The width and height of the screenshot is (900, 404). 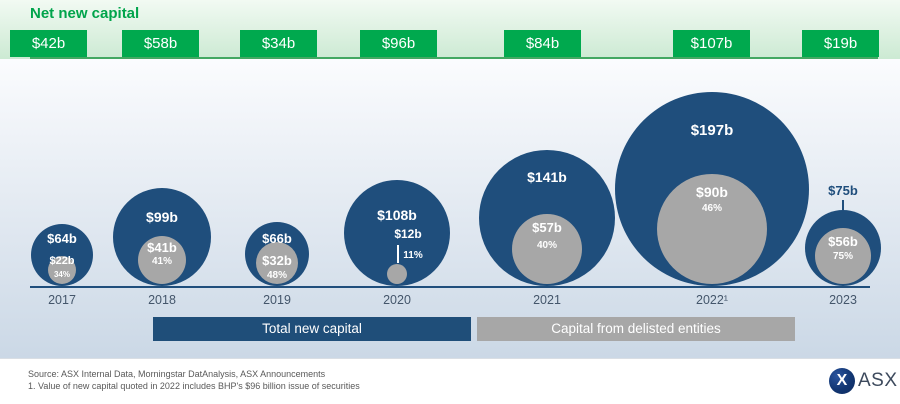 I want to click on pct-delisted-2020: 11%, so click(x=413, y=255).